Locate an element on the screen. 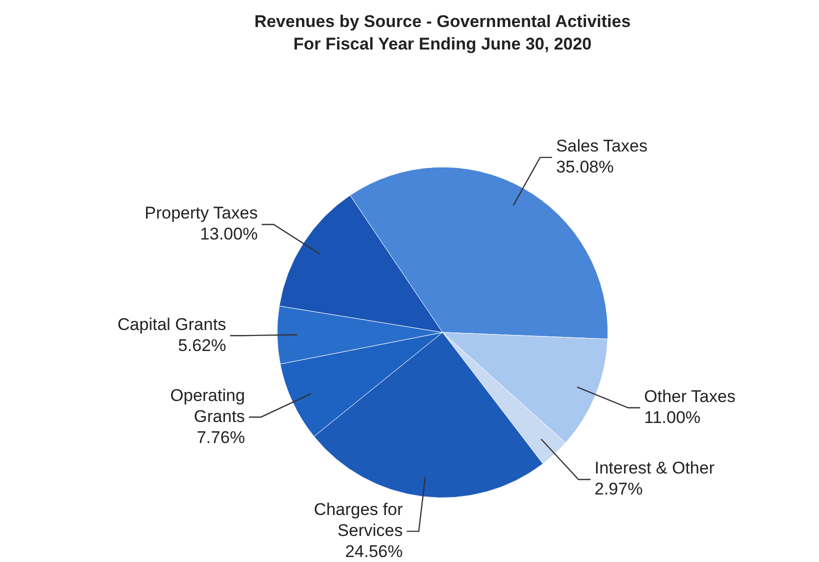 The height and width of the screenshot is (562, 819). data-label: 2.97% is located at coordinates (618, 489).